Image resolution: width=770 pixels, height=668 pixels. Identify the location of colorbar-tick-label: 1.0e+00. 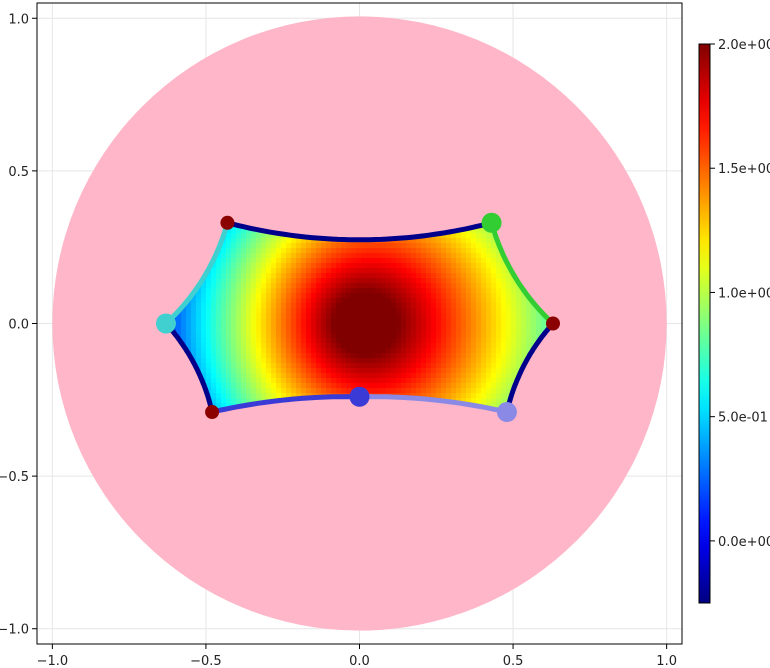
(744, 293).